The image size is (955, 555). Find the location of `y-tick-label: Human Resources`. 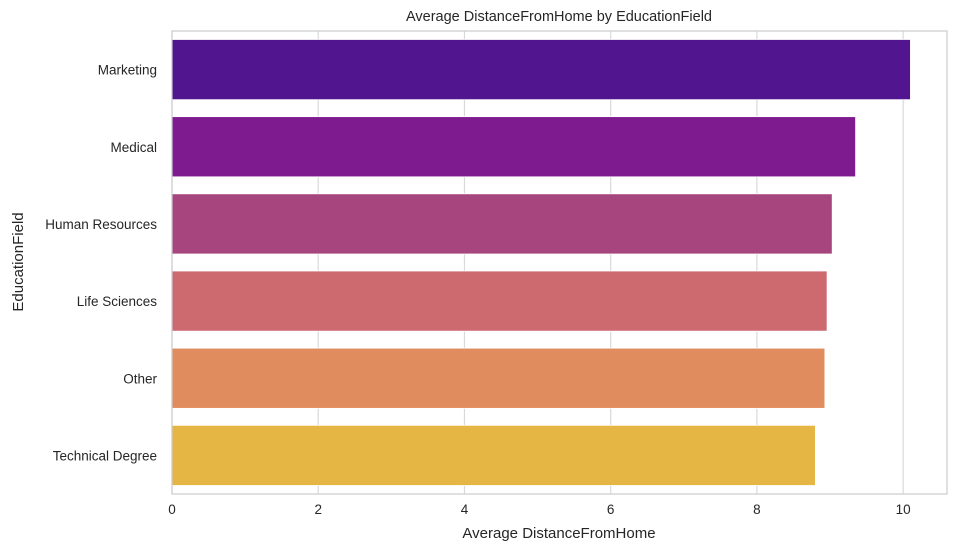

y-tick-label: Human Resources is located at coordinates (101, 224).